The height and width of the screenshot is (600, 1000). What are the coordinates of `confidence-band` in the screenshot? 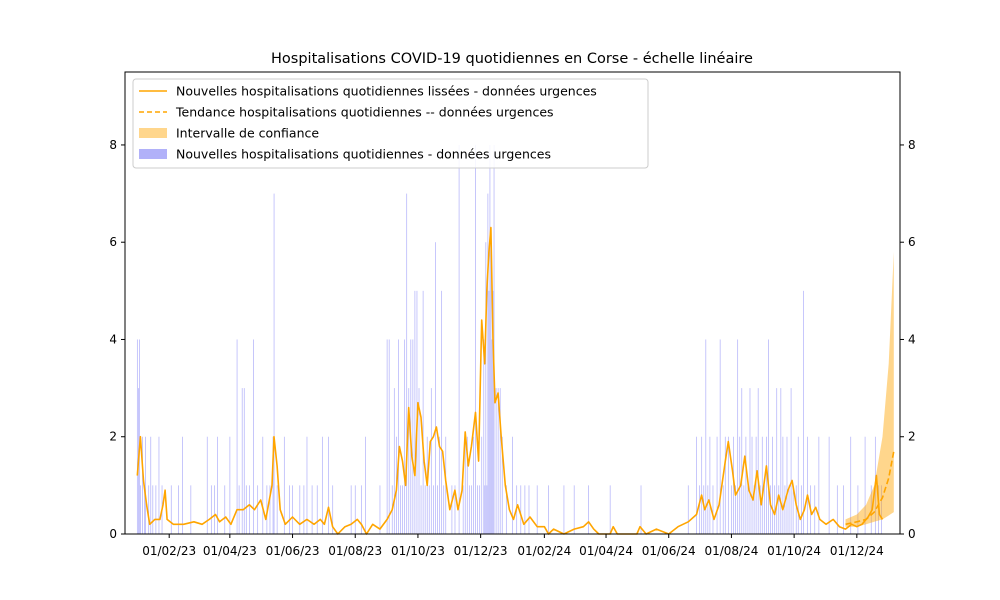 It's located at (869, 389).